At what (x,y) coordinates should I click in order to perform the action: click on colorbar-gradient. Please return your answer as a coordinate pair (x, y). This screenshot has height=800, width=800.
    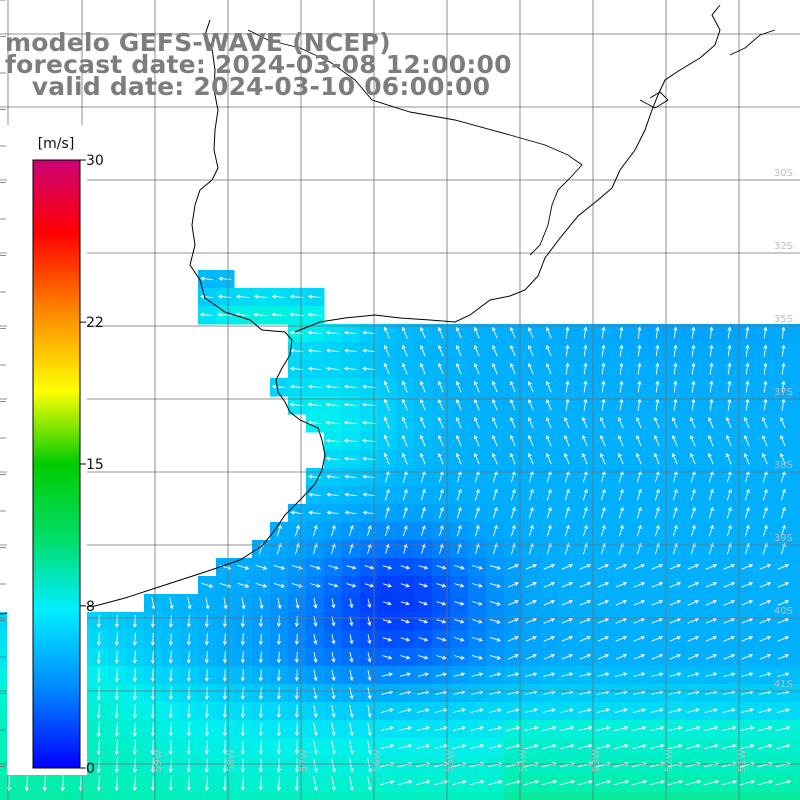
    Looking at the image, I should click on (56, 464).